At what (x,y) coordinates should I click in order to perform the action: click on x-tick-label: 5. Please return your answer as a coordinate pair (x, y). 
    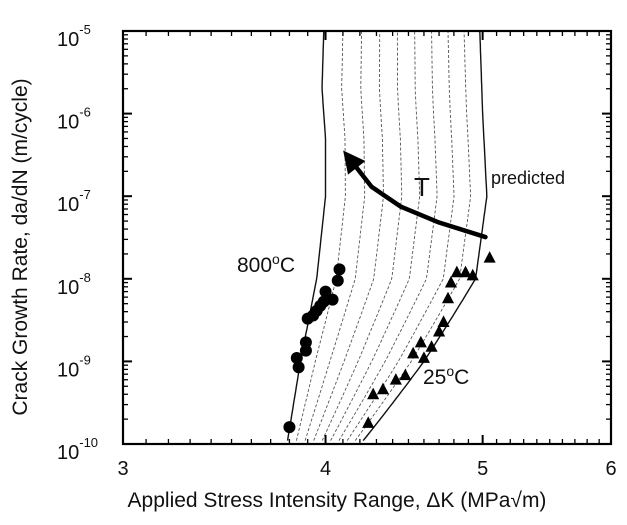
    Looking at the image, I should click on (482, 469).